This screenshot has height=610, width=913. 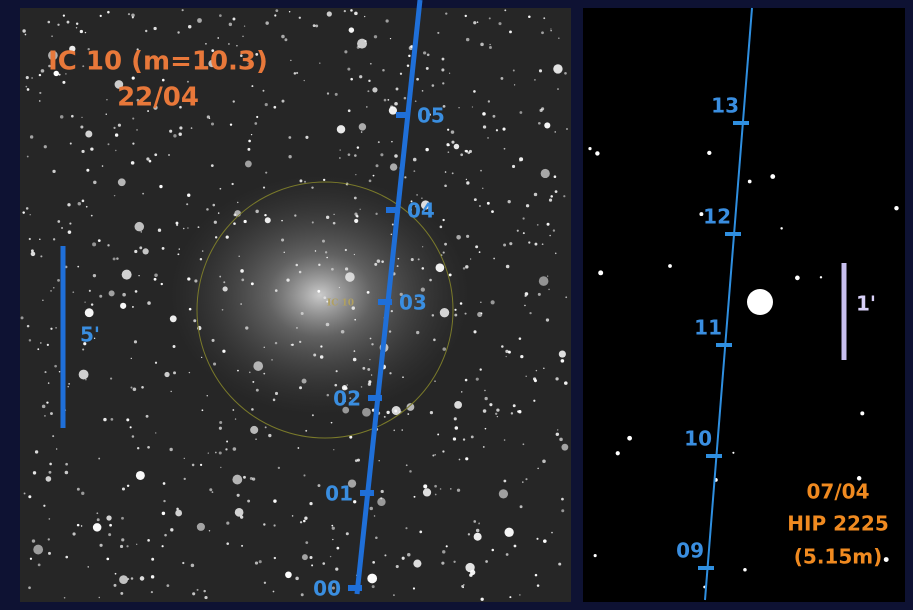 What do you see at coordinates (837, 524) in the screenshot?
I see `star-name: HIP 2225` at bounding box center [837, 524].